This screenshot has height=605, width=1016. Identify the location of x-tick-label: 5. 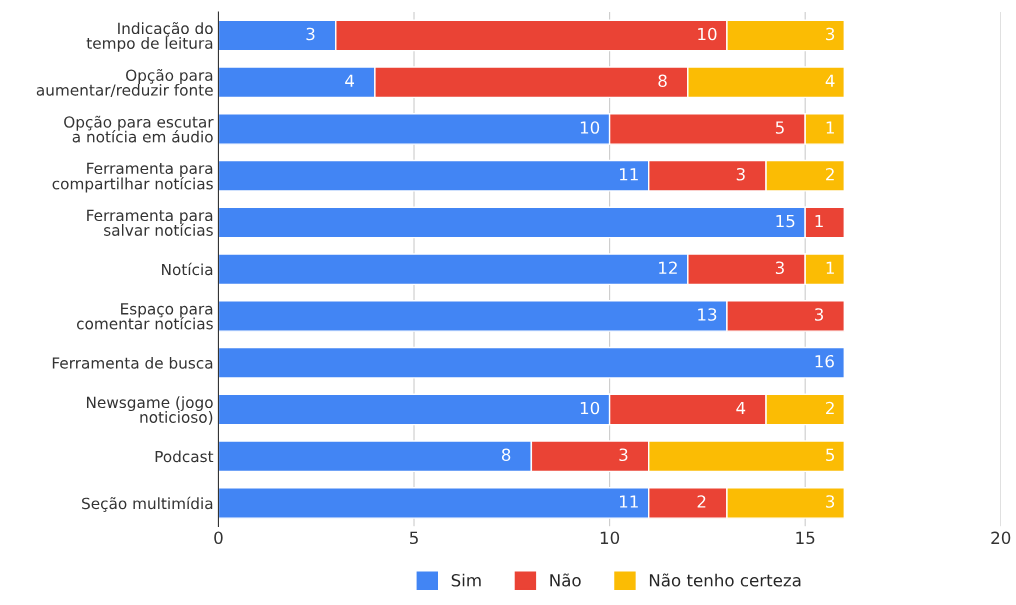
(414, 538).